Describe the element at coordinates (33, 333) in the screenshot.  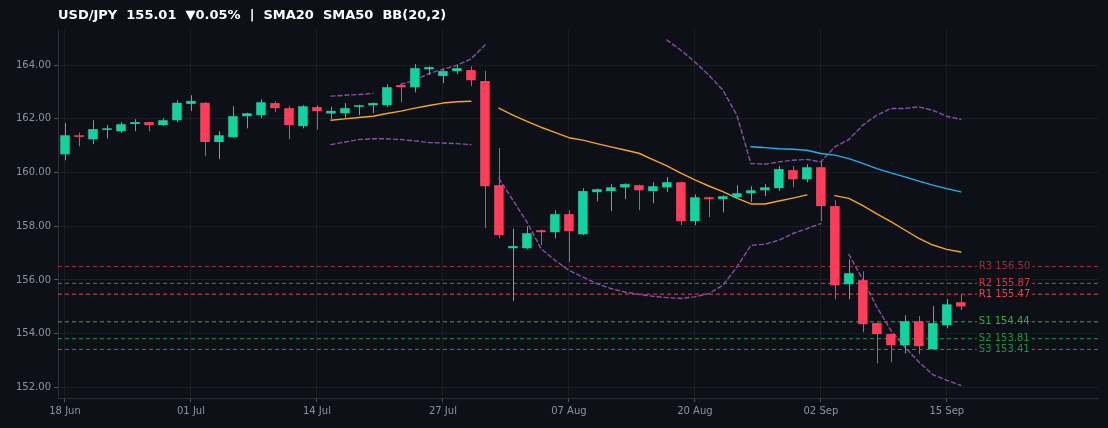
I see `y-tick-label: 154.00` at that location.